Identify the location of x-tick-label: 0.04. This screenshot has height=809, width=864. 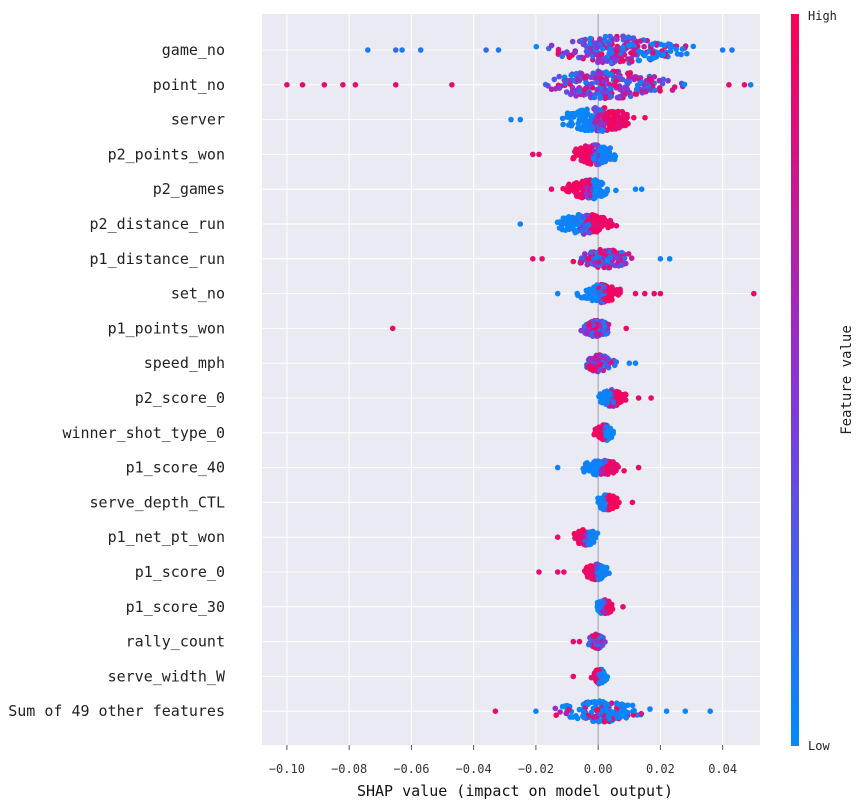
(722, 769).